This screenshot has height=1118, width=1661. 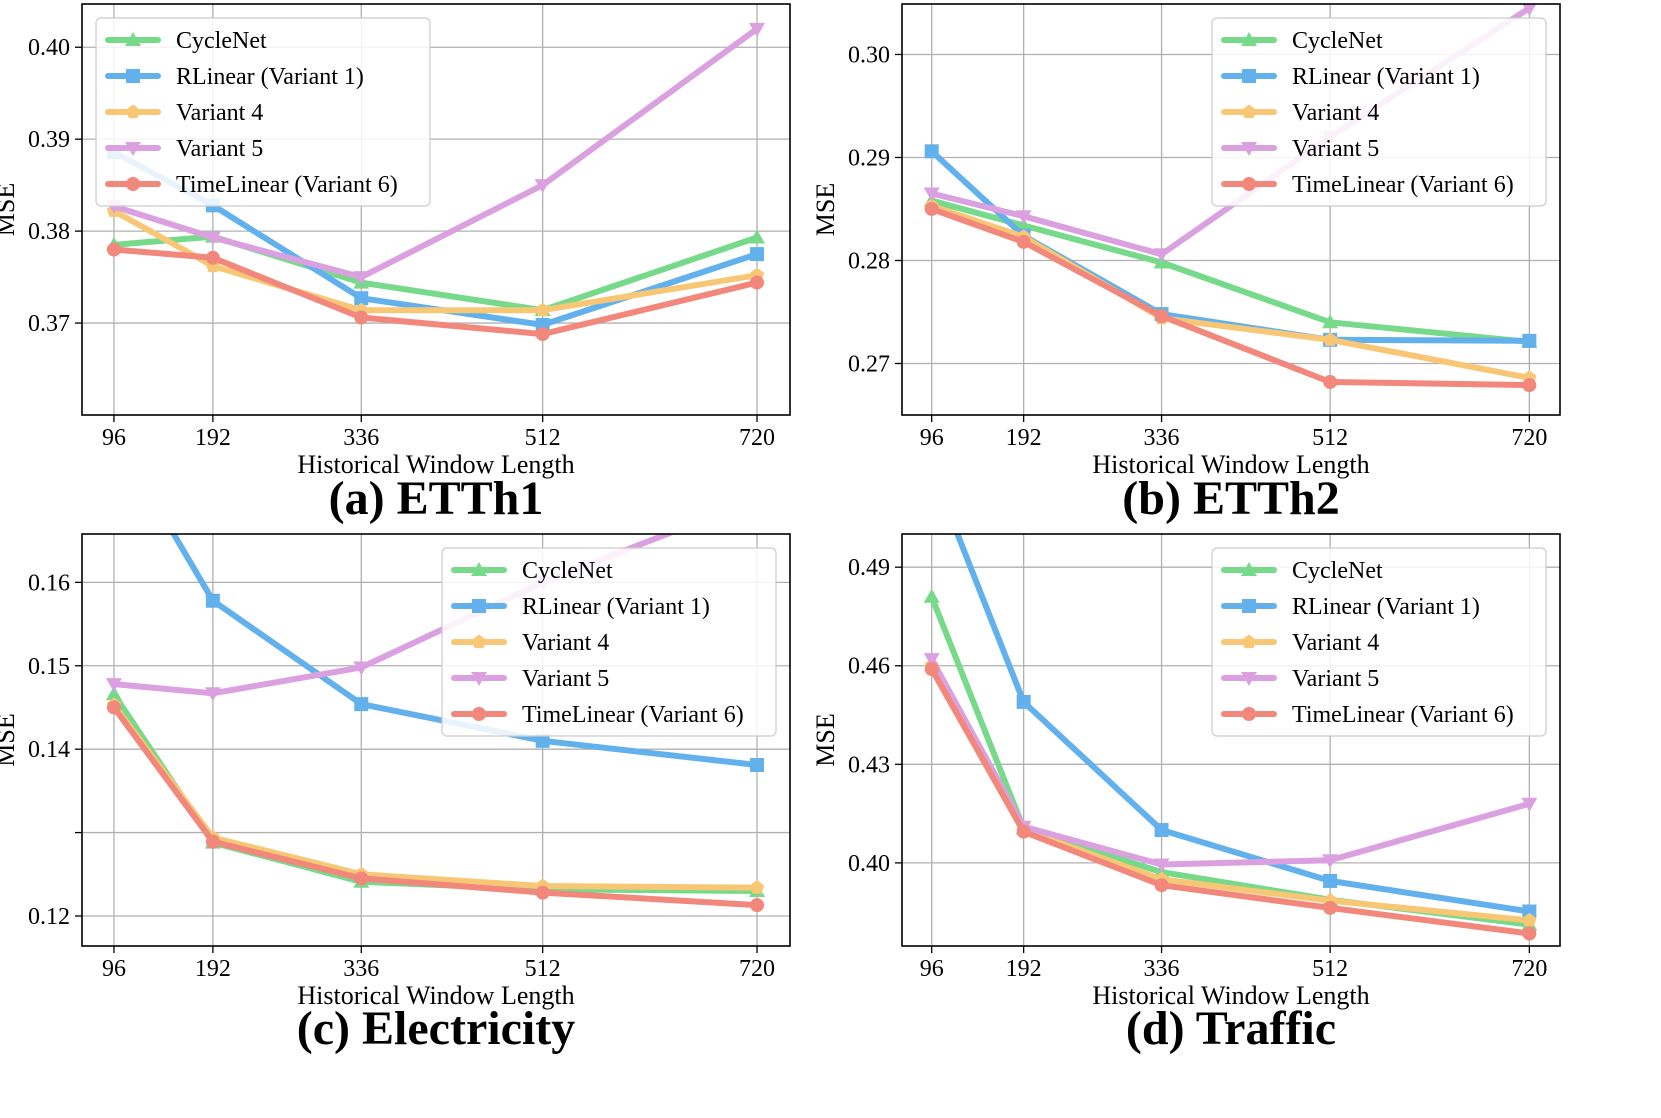 What do you see at coordinates (1230, 995) in the screenshot?
I see `x-axis-label: Historical Window Length` at bounding box center [1230, 995].